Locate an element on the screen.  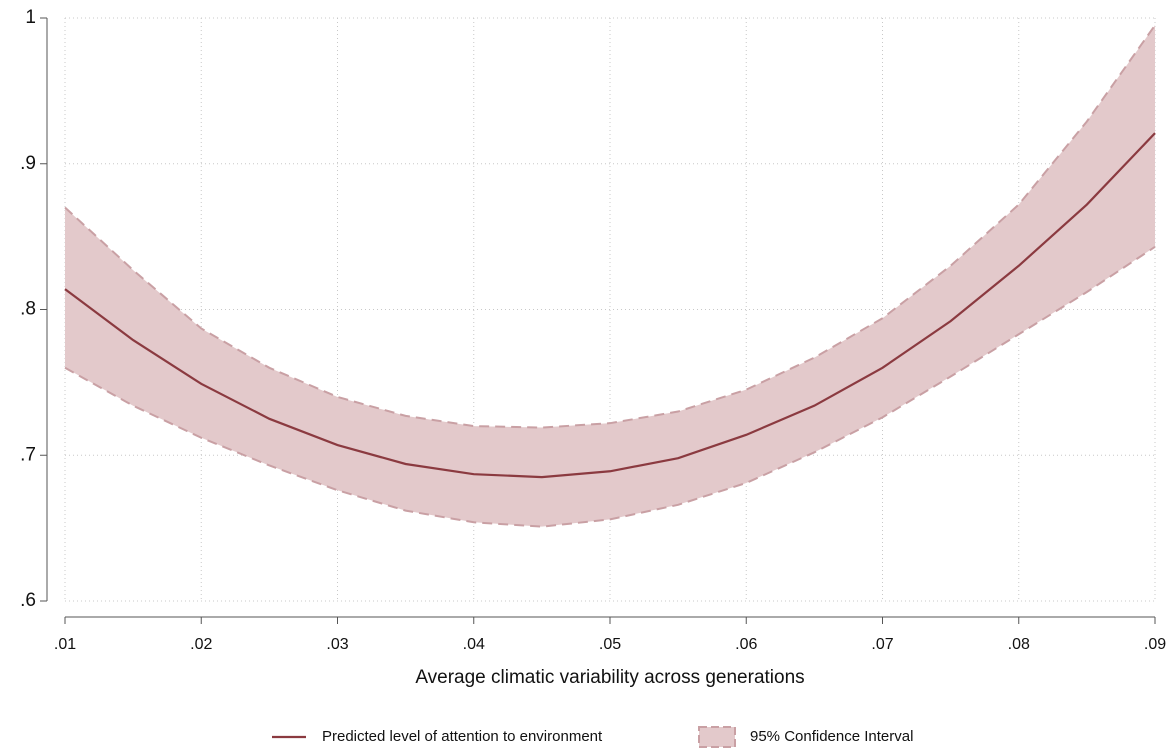
x-tick-label: .04 is located at coordinates (474, 644).